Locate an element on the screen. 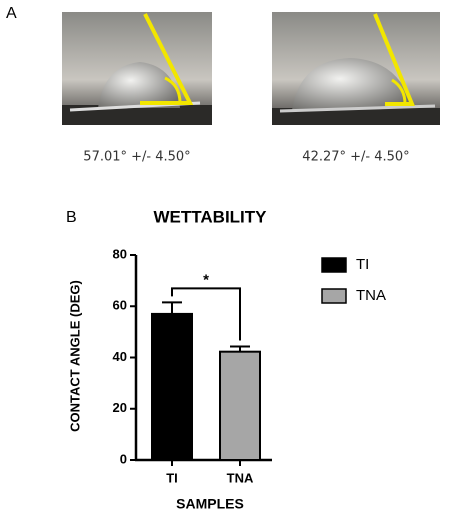 Image resolution: width=474 pixels, height=517 pixels. y-tick-label: 0 is located at coordinates (123, 458).